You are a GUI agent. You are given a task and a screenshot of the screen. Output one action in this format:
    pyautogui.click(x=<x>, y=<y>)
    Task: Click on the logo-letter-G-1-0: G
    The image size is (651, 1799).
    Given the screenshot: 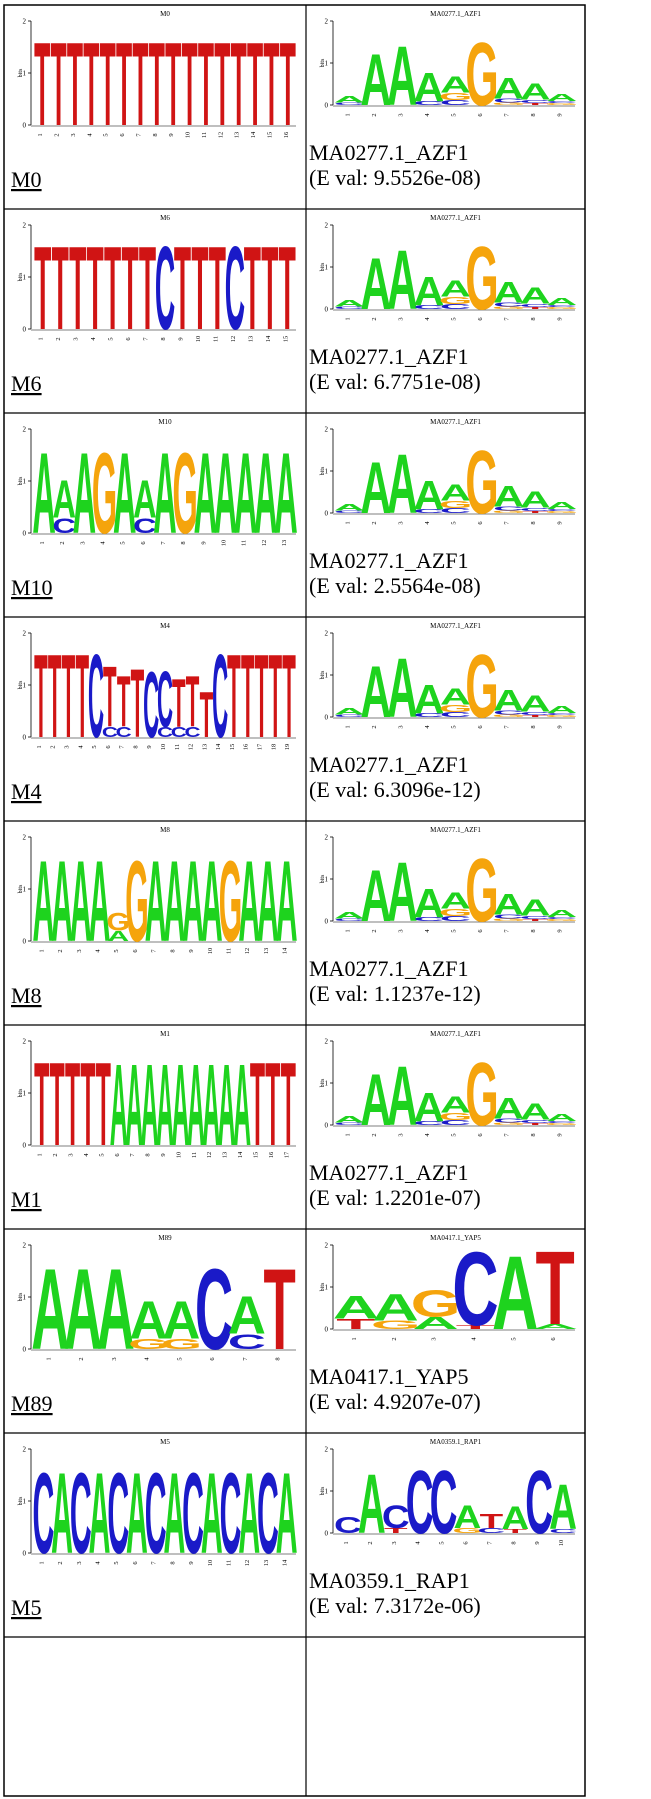 What is the action you would take?
    pyautogui.click(x=396, y=1324)
    